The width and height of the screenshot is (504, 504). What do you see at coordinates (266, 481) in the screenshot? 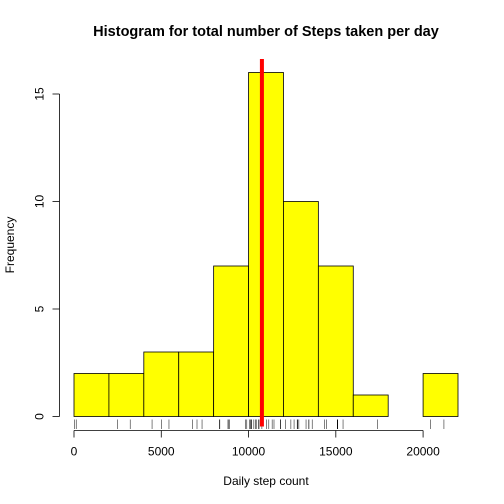
I see `x-axis-label: Daily step count` at bounding box center [266, 481].